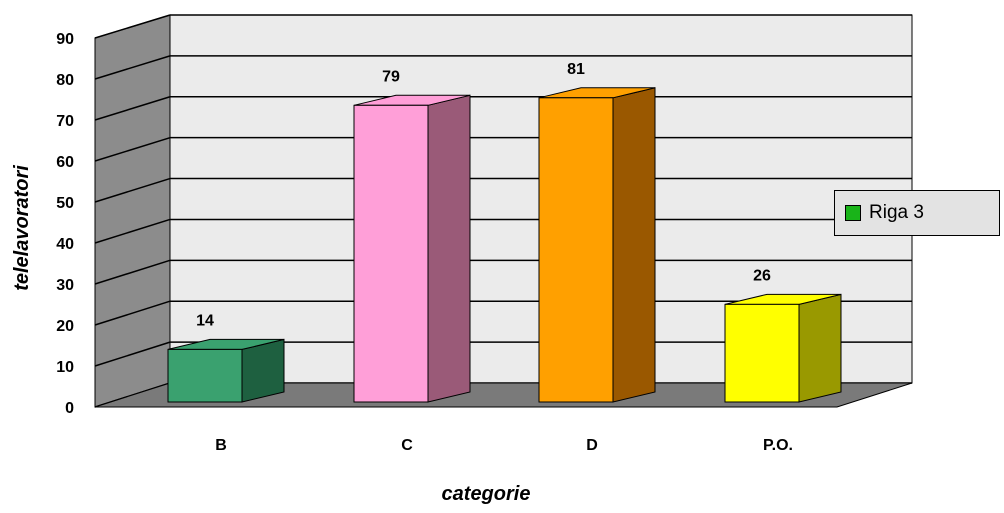 Image resolution: width=1004 pixels, height=513 pixels. Describe the element at coordinates (69, 408) in the screenshot. I see `y-tick-label: 0` at that location.